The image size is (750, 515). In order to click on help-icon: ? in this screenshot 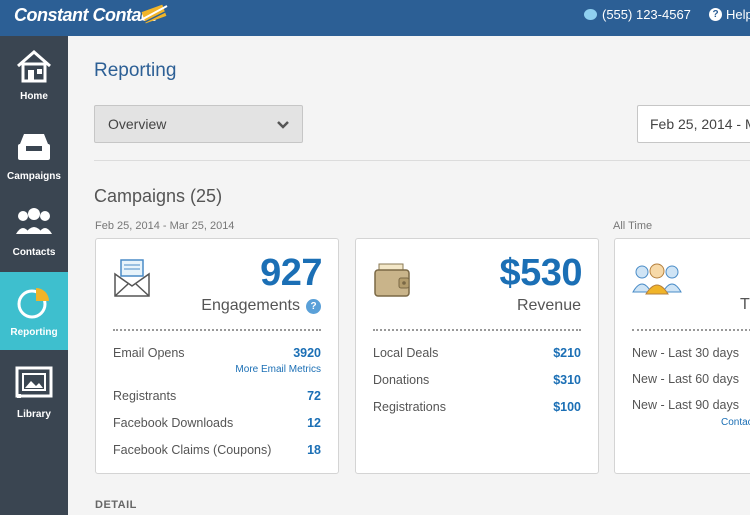, I will do `click(715, 14)`.